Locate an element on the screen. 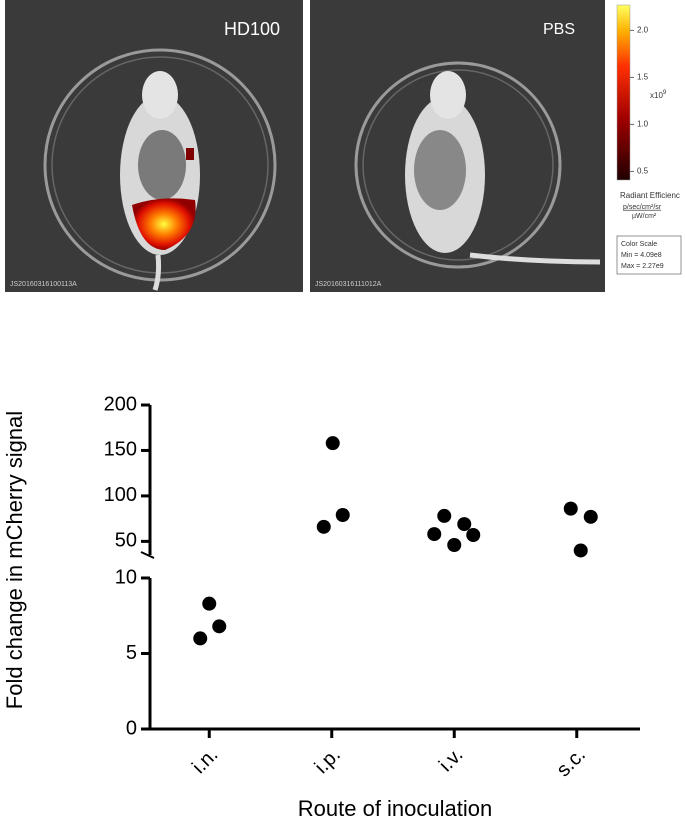 Image resolution: width=685 pixels, height=824 pixels. x-tick-label: s.c. is located at coordinates (571, 763).